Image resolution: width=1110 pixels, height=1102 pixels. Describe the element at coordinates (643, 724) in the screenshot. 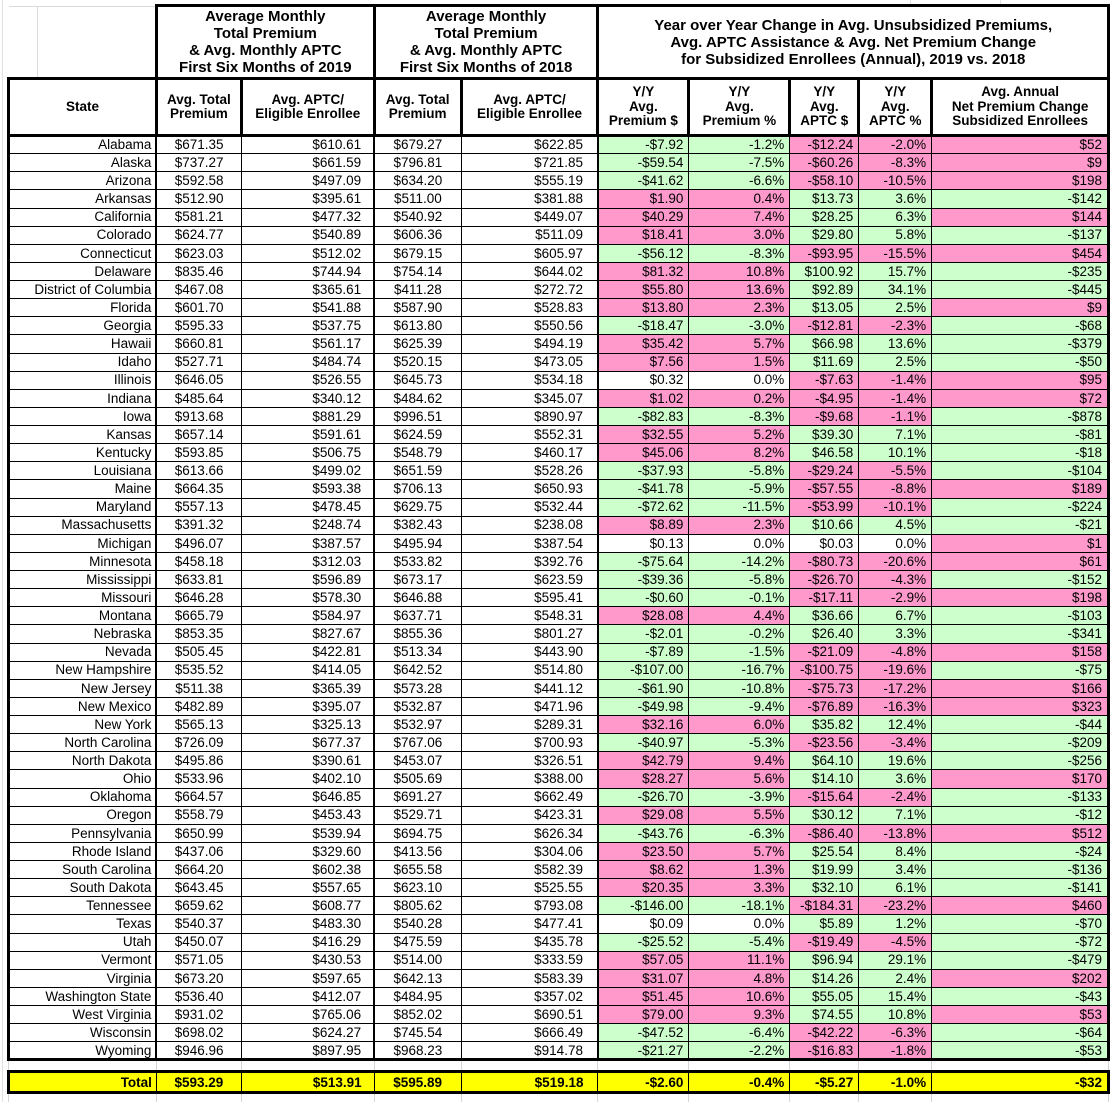

I see `value-cell: $32.16` at that location.